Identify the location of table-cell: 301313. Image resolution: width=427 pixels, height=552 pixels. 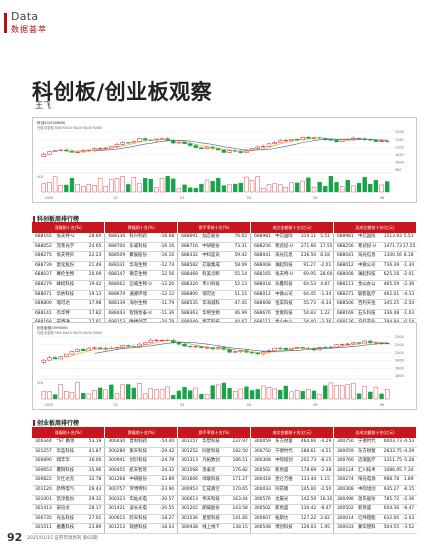
(189, 461).